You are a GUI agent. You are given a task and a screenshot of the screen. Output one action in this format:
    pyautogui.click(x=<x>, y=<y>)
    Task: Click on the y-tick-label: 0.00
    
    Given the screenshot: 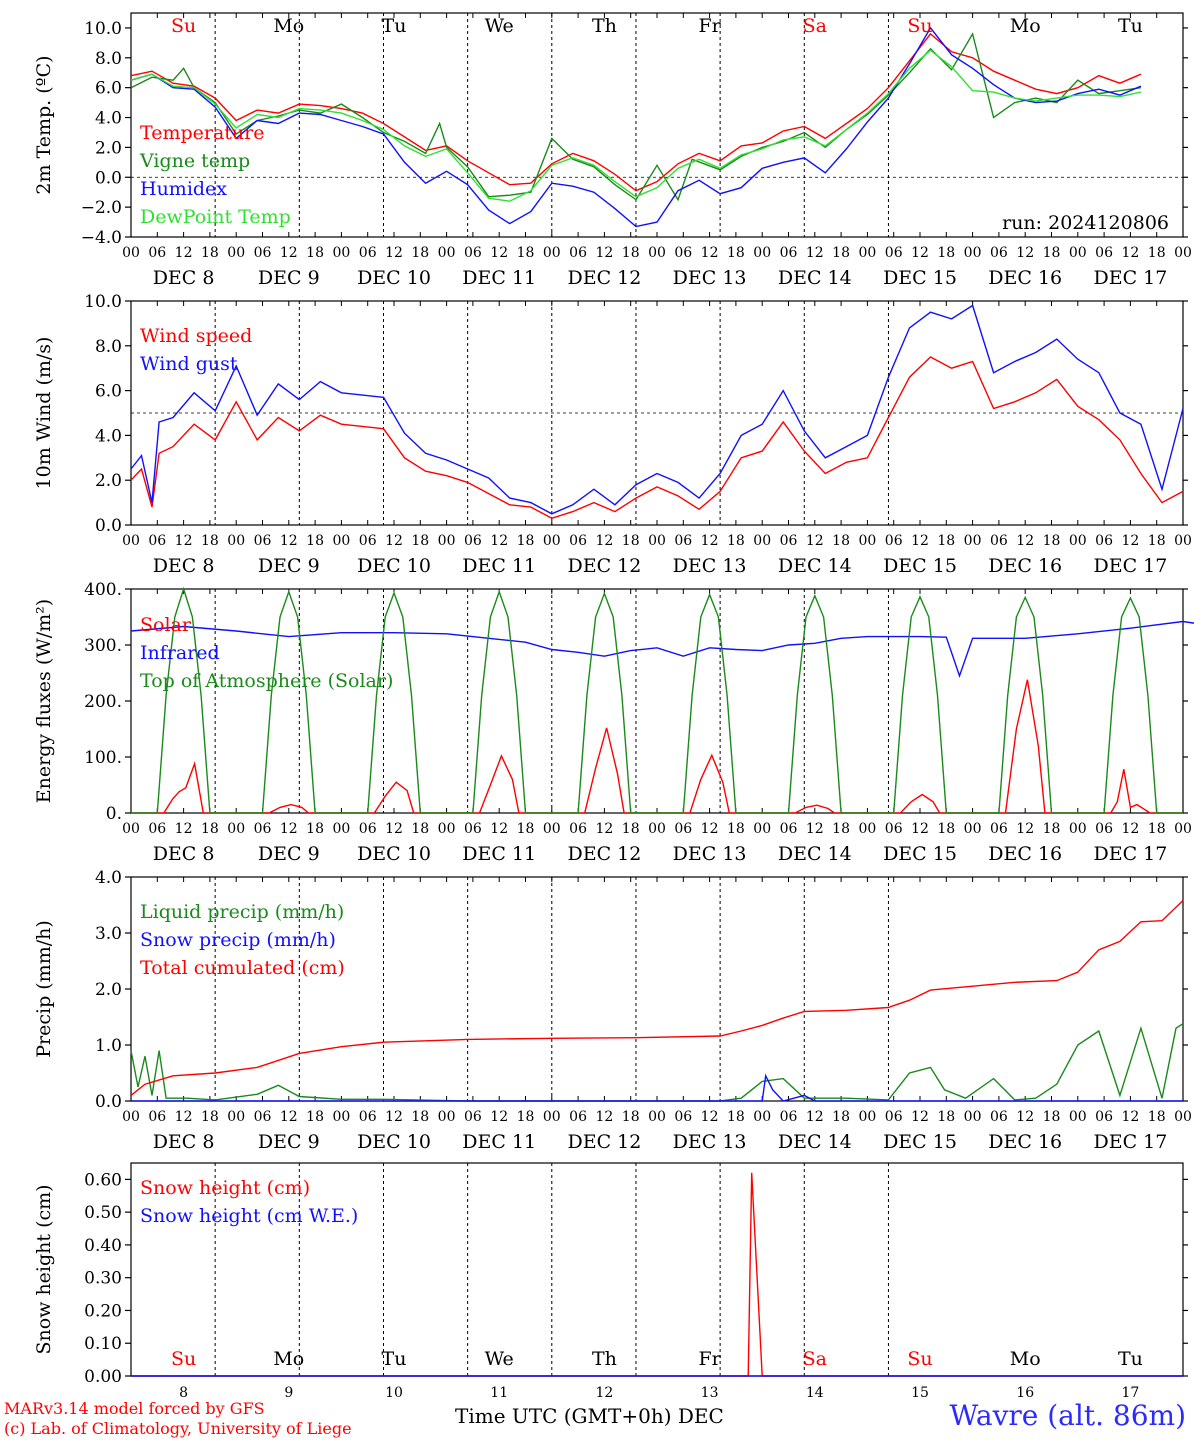 What is the action you would take?
    pyautogui.click(x=103, y=1377)
    